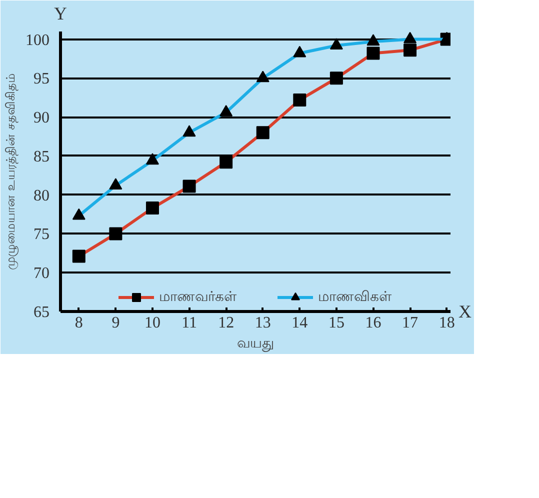 This screenshot has width=539, height=498. I want to click on text: X, so click(465, 312).